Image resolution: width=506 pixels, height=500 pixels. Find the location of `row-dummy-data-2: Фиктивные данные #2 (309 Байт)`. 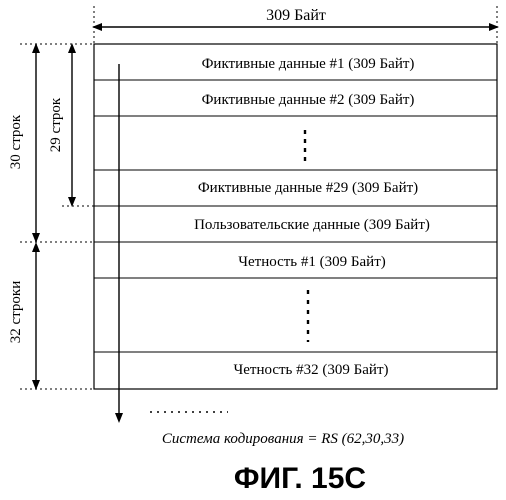

row-dummy-data-2: Фиктивные данные #2 (309 Байт) is located at coordinates (308, 100).